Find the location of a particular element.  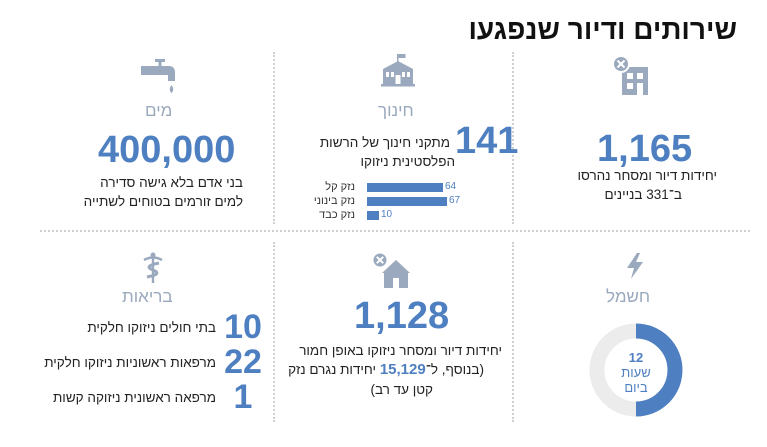

column-divider-left-lower is located at coordinates (274, 332).